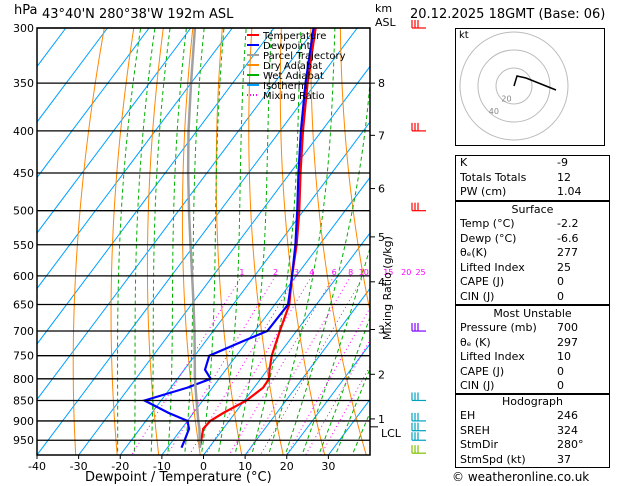 This screenshot has height=486, width=629. Describe the element at coordinates (293, 76) in the screenshot. I see `legend-label: Wet Adiabat` at that location.